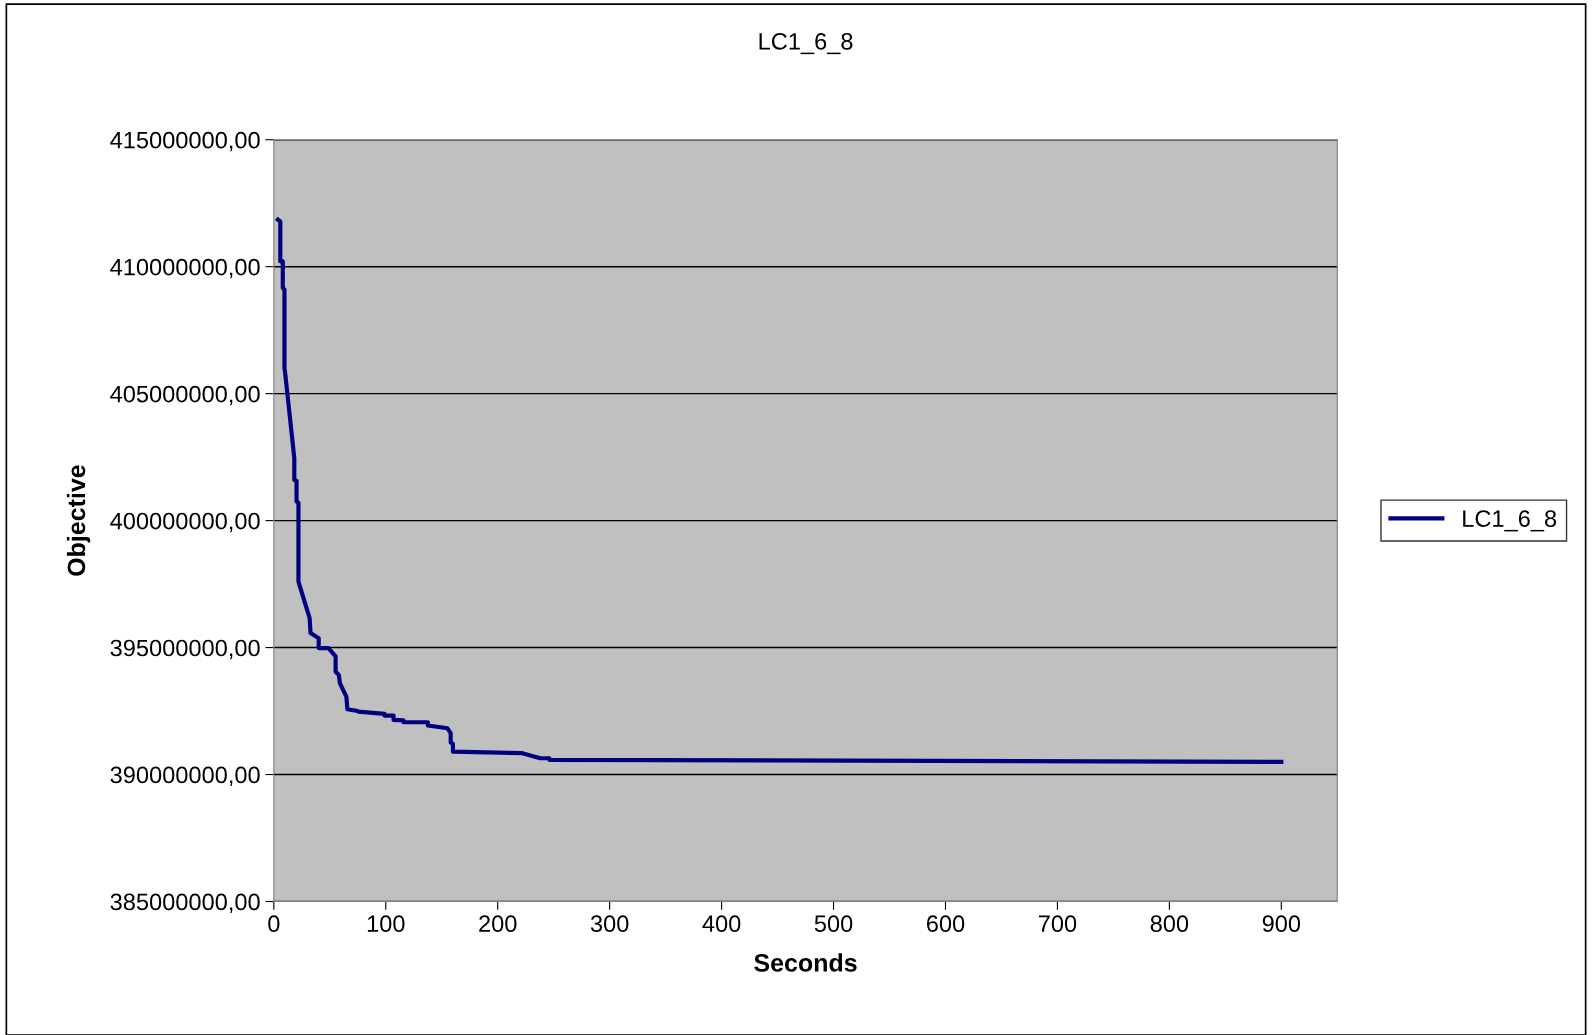 The width and height of the screenshot is (1592, 1035). What do you see at coordinates (498, 924) in the screenshot?
I see `x-tick-label: 200` at bounding box center [498, 924].